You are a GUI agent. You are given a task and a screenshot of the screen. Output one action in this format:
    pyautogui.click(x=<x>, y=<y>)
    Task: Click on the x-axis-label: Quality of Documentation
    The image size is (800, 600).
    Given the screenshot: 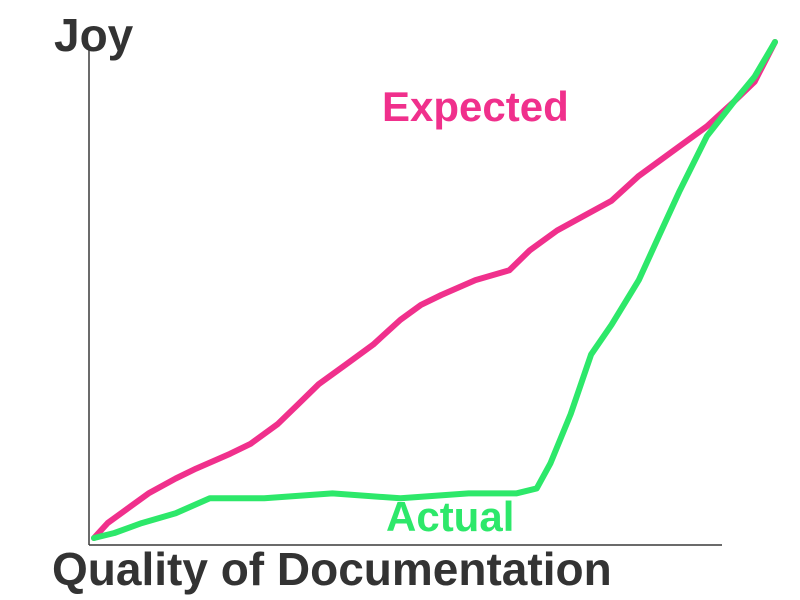 What is the action you would take?
    pyautogui.click(x=332, y=569)
    